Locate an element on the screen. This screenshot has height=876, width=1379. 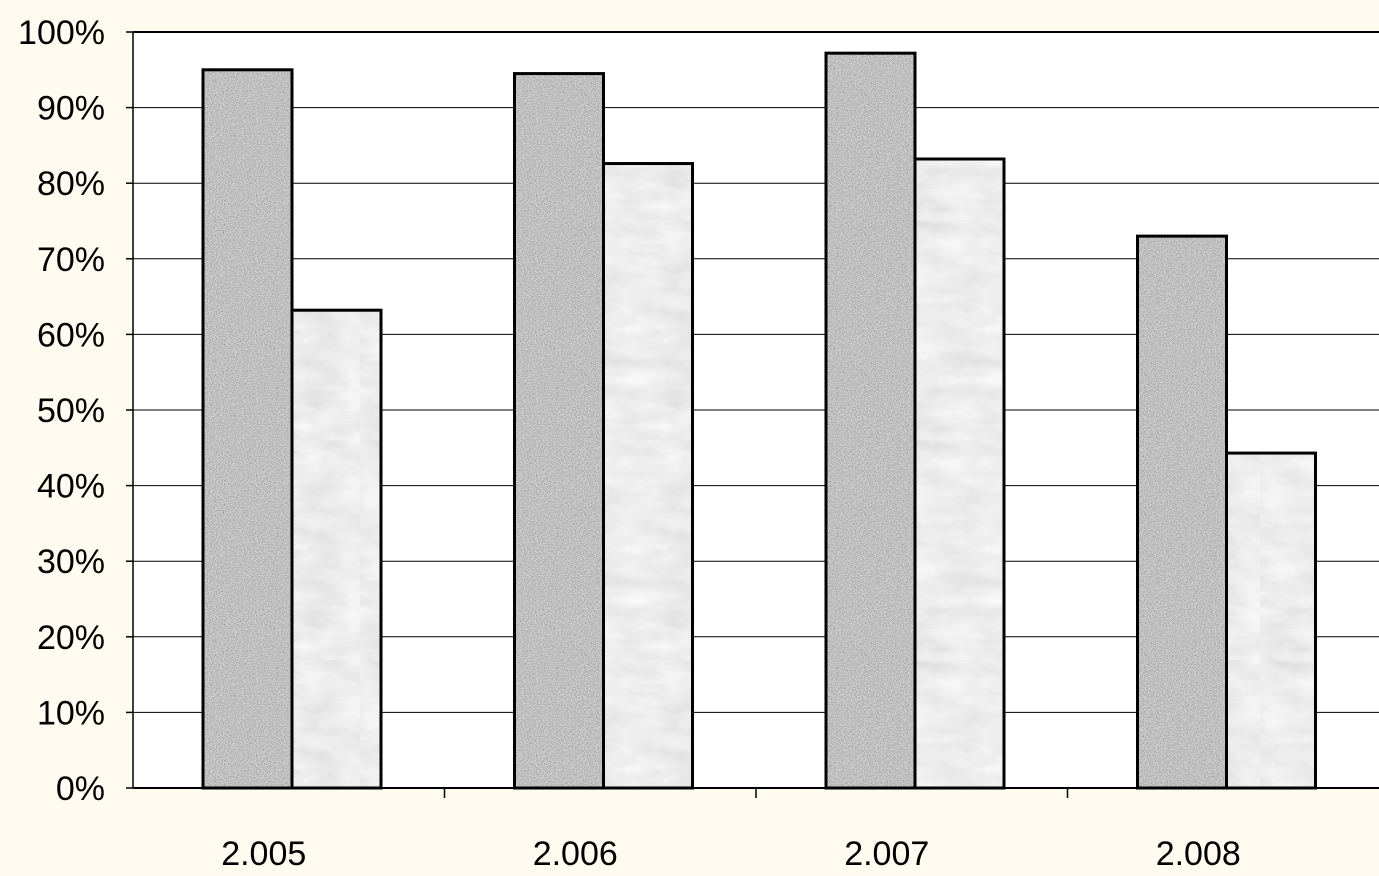
x-tick-label: 2.008 is located at coordinates (1198, 853).